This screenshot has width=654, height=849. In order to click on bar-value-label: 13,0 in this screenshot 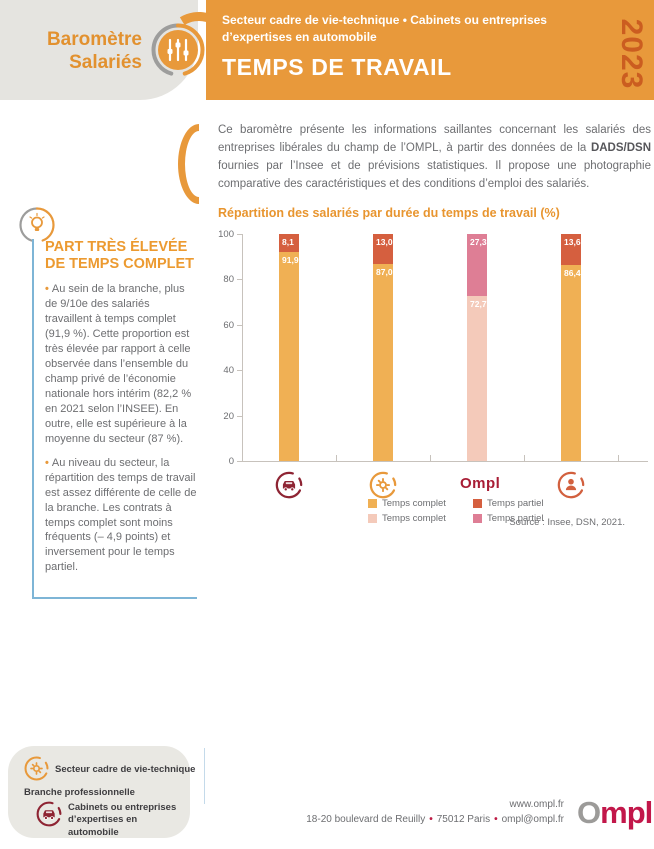, I will do `click(384, 242)`.